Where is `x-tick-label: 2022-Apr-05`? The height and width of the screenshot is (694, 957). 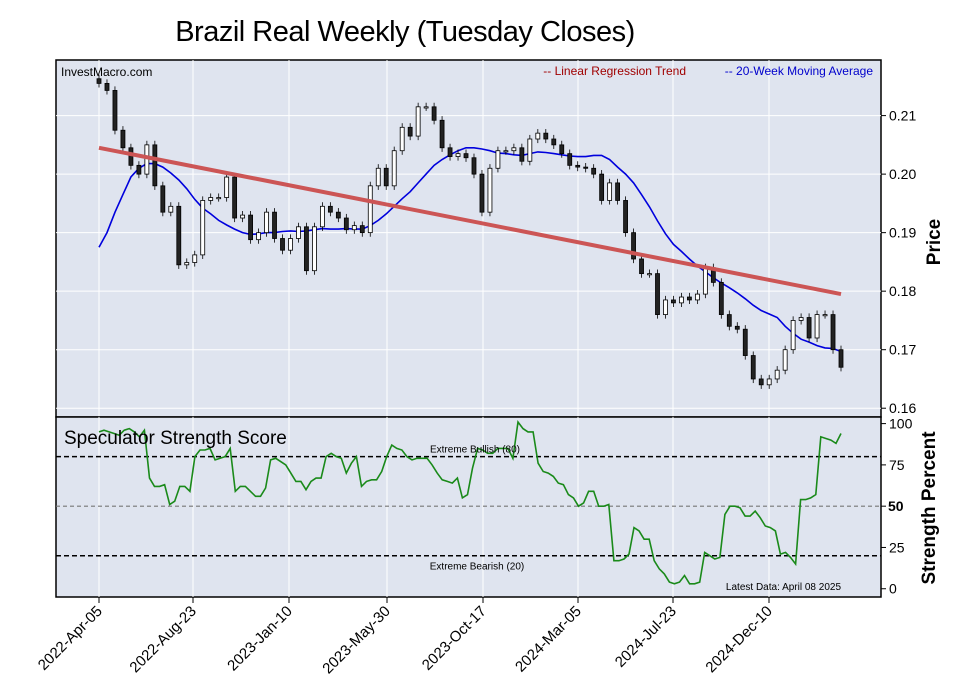
x-tick-label: 2022-Apr-05 is located at coordinates (70, 638).